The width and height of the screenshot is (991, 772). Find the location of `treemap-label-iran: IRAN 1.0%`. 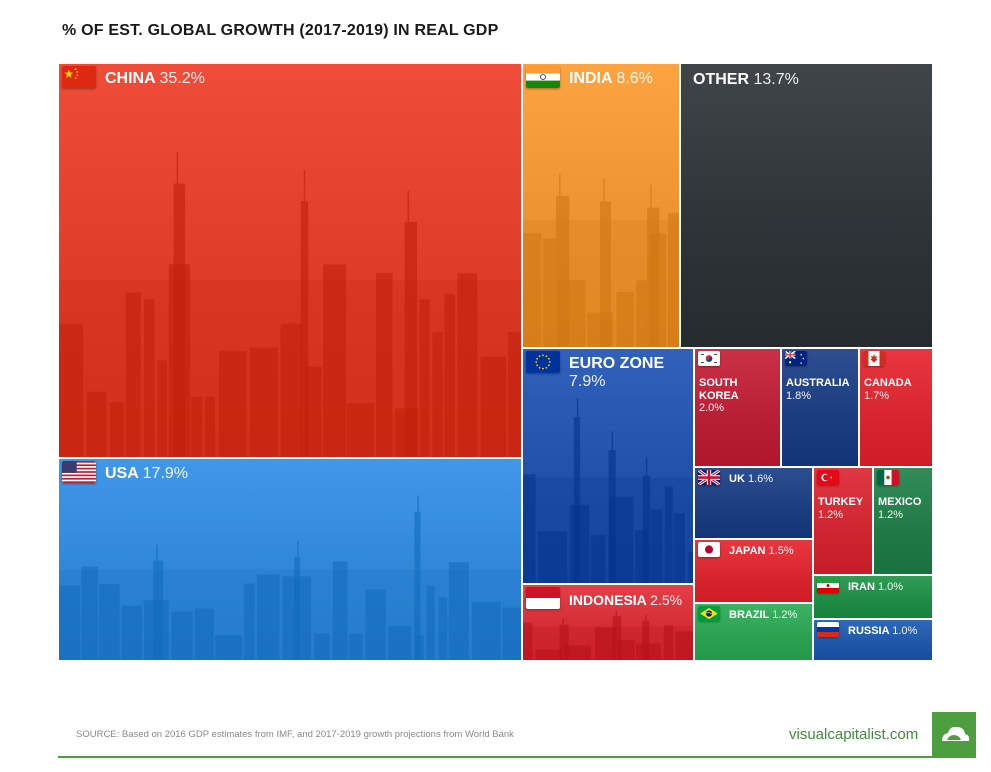

treemap-label-iran: IRAN 1.0% is located at coordinates (875, 587).